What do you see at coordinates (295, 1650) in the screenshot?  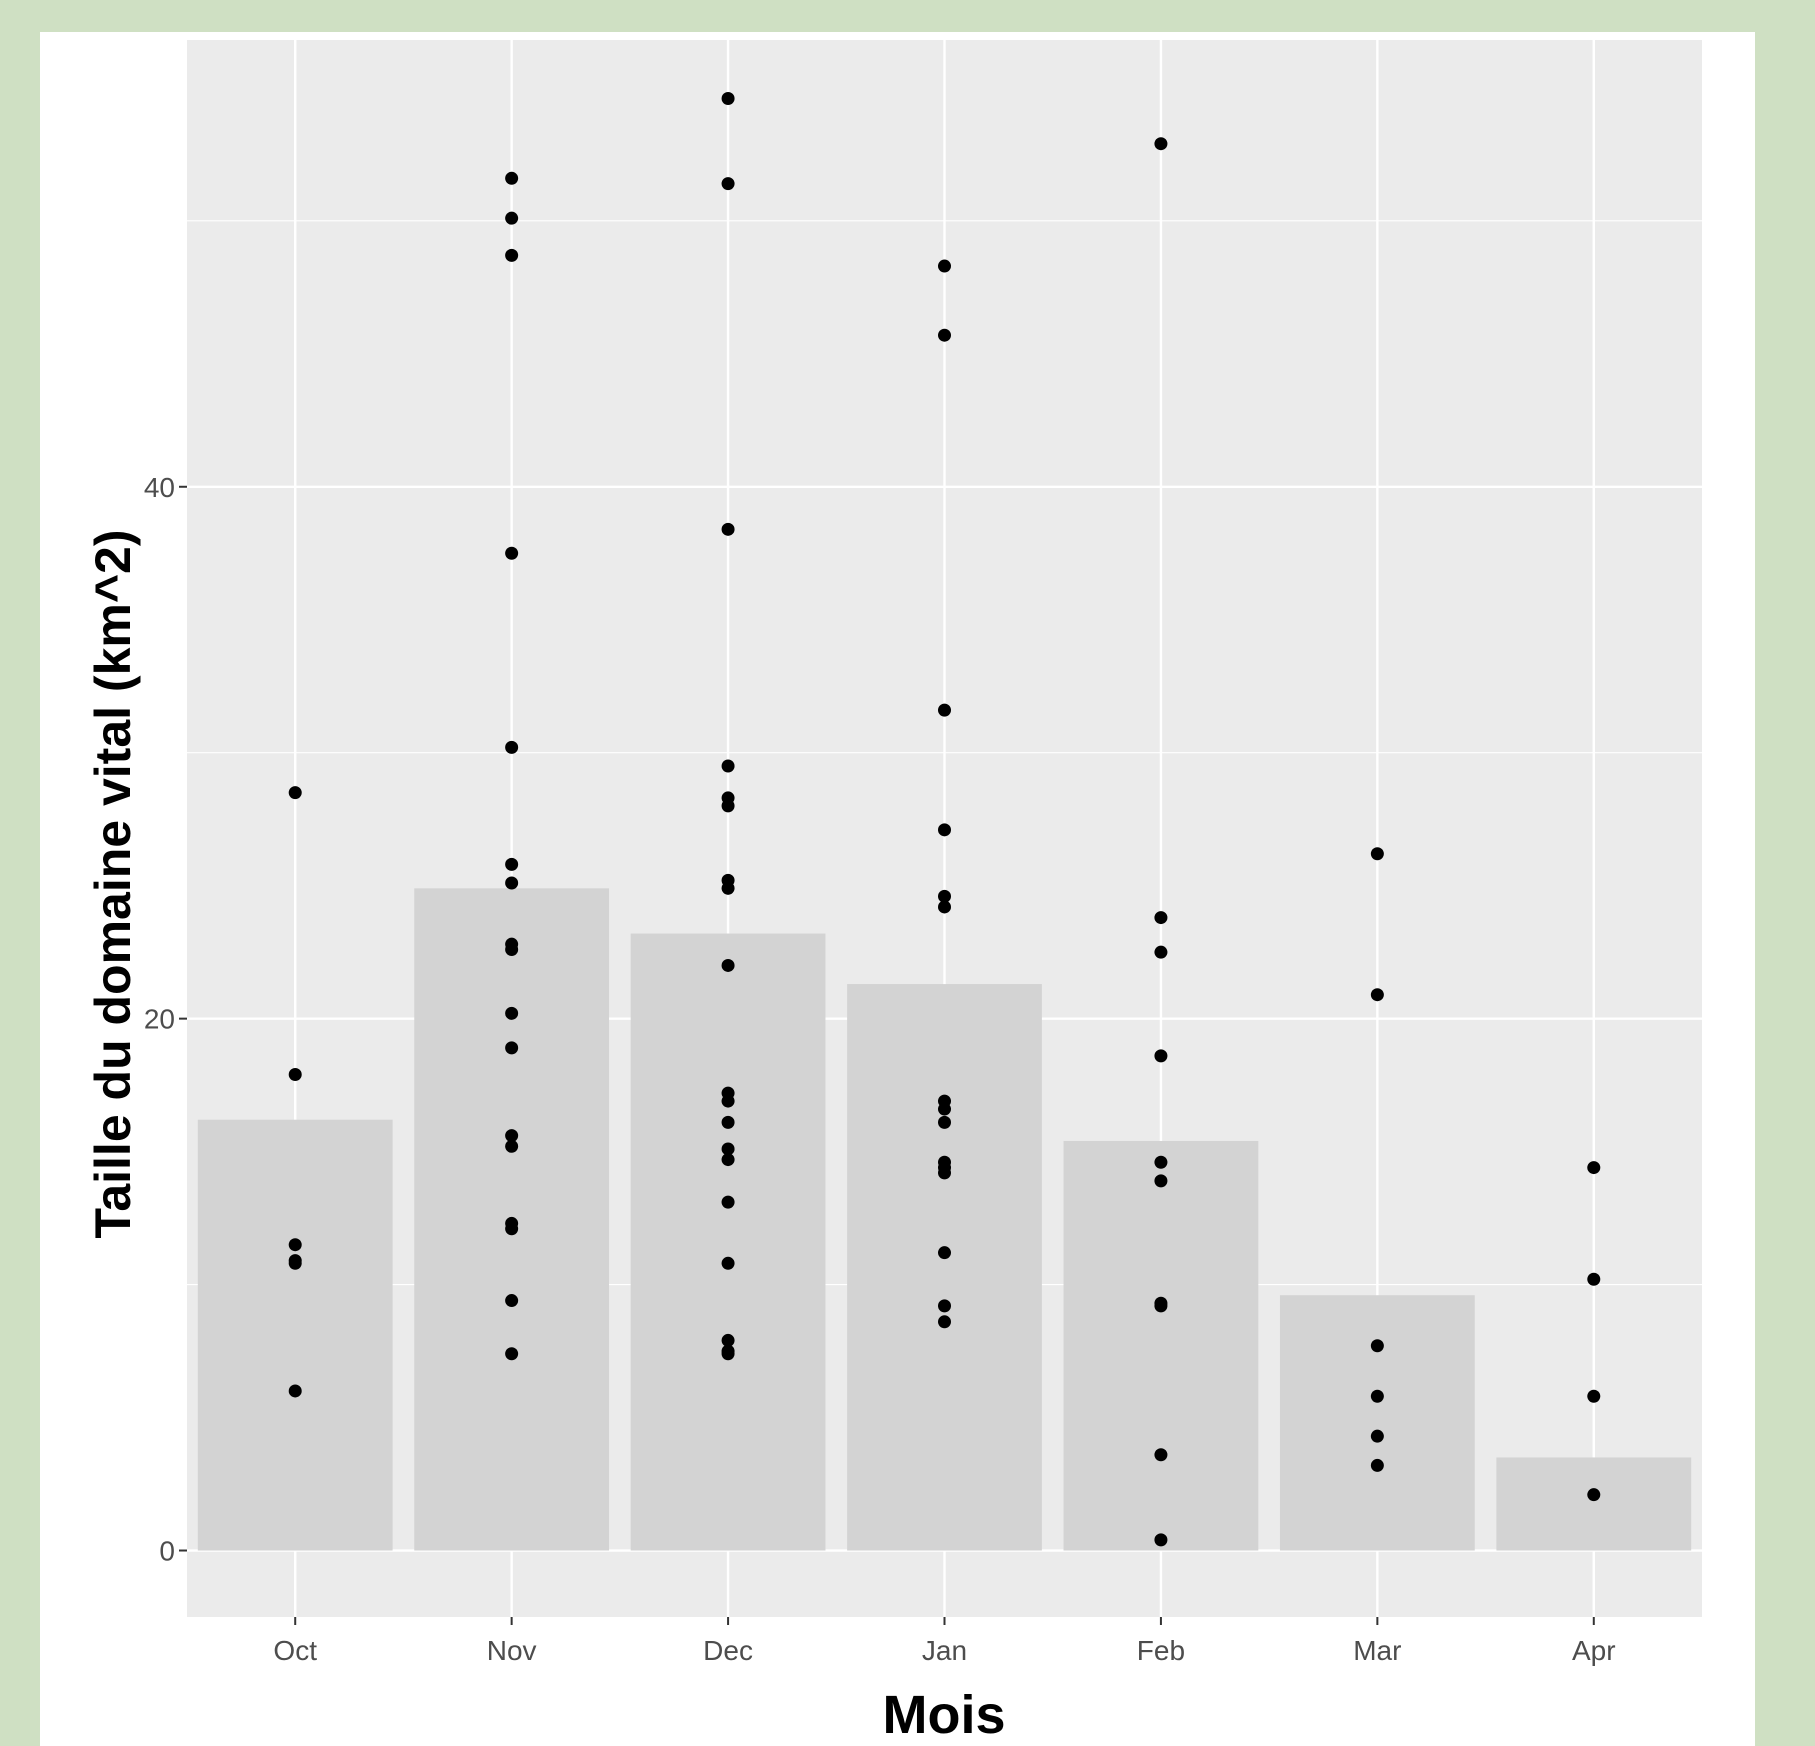 I see `x-tick-label: Oct` at bounding box center [295, 1650].